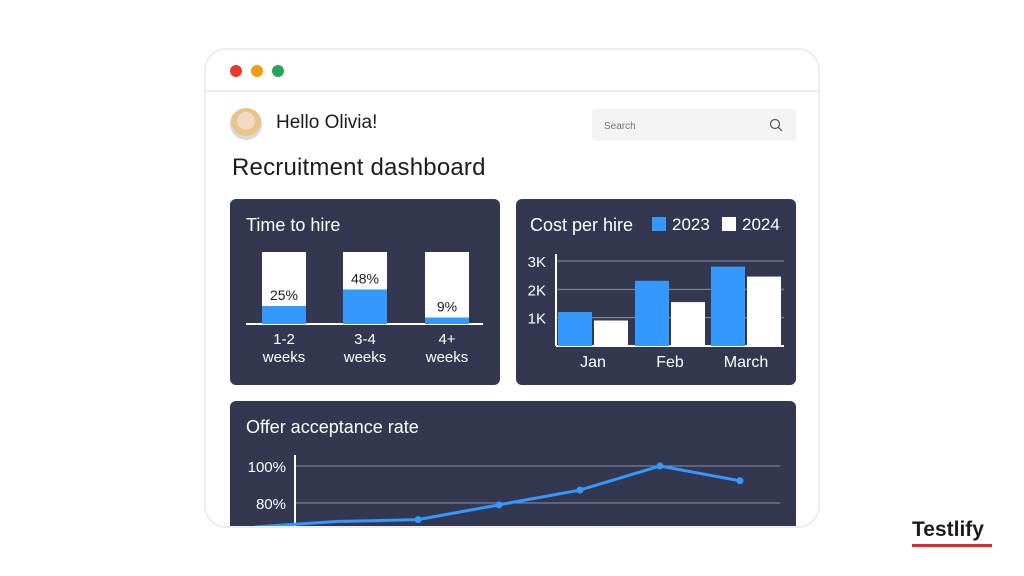 This screenshot has height=576, width=1024. I want to click on time-category-line2-1: weeks, so click(365, 357).